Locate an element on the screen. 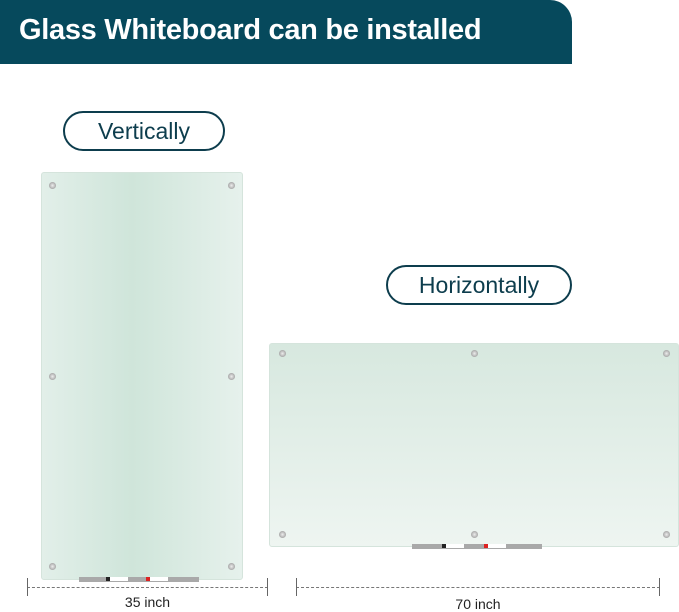  horizontal-width-dimension is located at coordinates (478, 587).